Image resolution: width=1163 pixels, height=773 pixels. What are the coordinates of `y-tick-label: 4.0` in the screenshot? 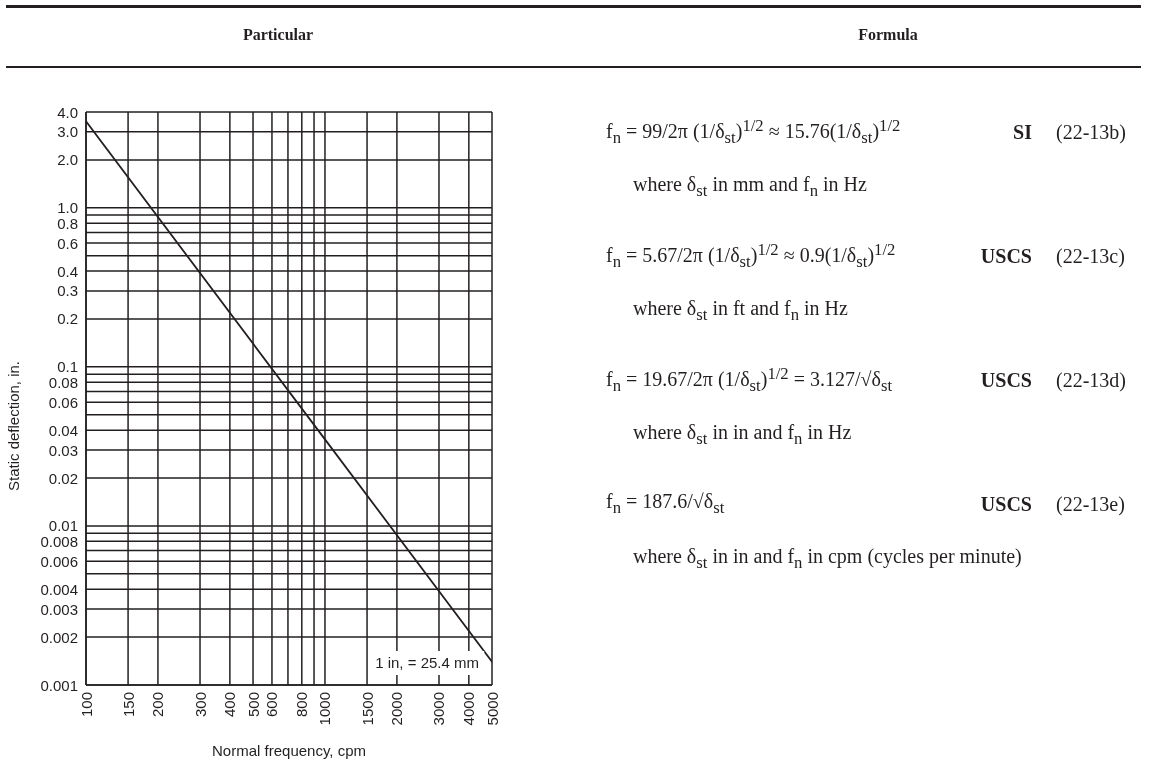 It's located at (67, 112).